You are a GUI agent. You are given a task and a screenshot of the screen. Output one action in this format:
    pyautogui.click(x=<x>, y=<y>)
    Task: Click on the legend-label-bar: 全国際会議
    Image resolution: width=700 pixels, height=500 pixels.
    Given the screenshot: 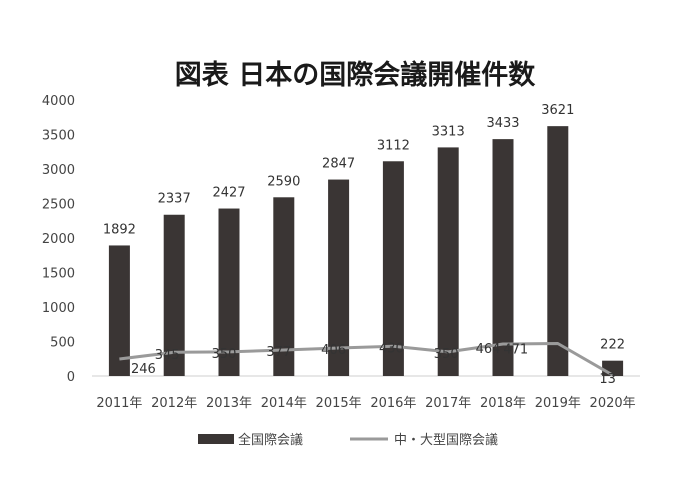 What is the action you would take?
    pyautogui.click(x=270, y=440)
    